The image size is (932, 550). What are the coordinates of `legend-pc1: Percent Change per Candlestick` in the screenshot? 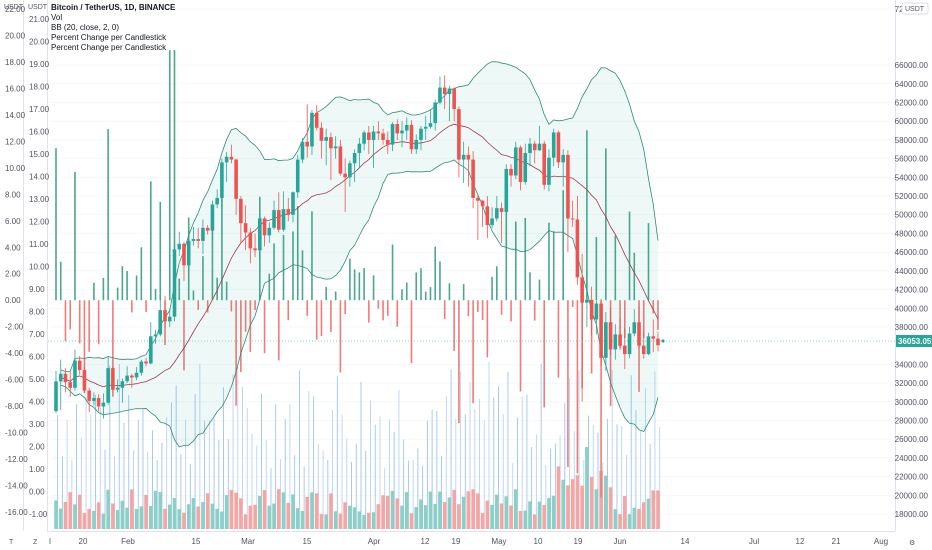 It's located at (109, 37).